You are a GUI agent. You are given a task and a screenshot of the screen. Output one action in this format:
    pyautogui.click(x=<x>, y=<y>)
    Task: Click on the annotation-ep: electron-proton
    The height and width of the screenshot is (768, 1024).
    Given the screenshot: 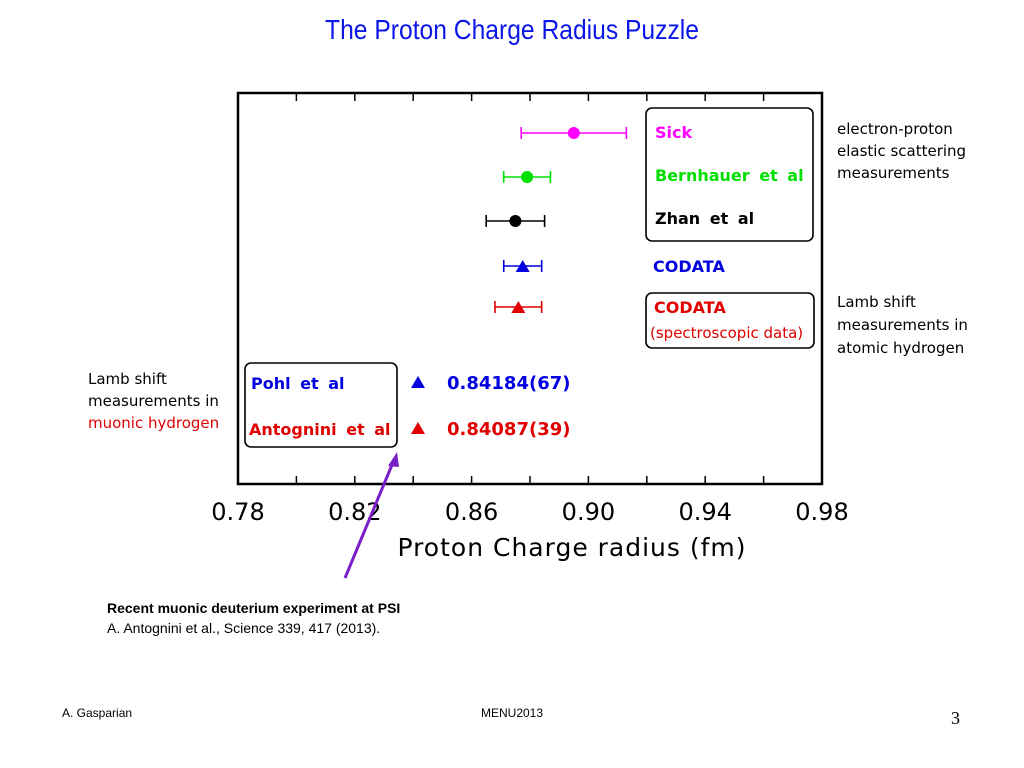 What is the action you would take?
    pyautogui.click(x=895, y=129)
    